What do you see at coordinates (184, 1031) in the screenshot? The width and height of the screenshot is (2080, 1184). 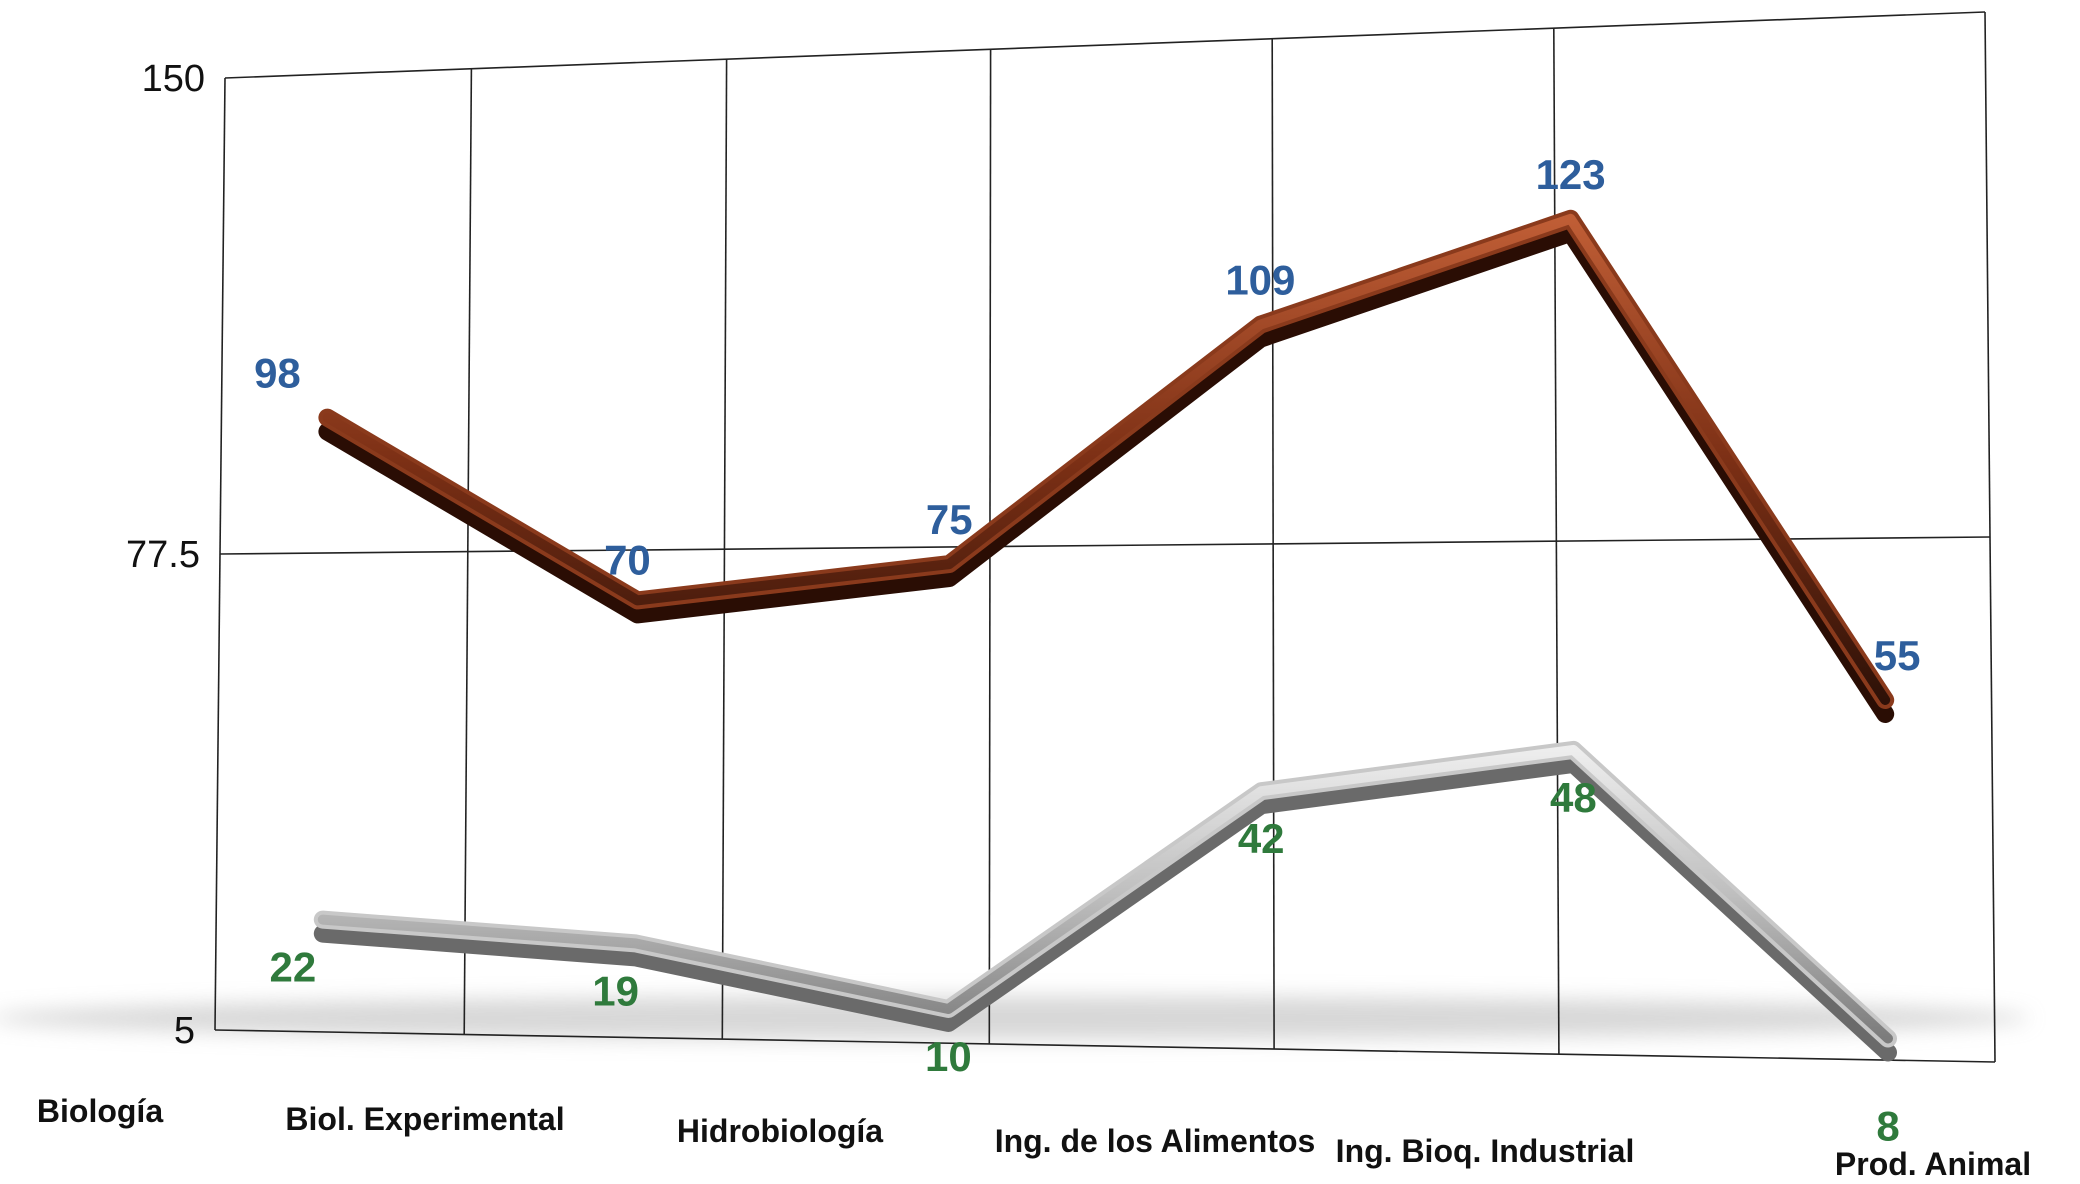 I see `y-tick-label: 5` at bounding box center [184, 1031].